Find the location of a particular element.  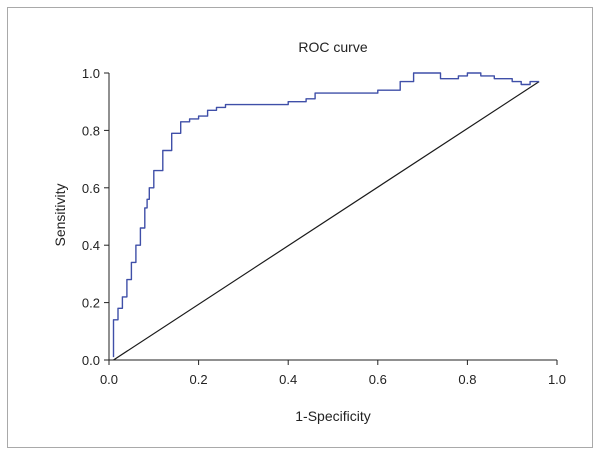

y-tick-label: 0.8 is located at coordinates (91, 130).